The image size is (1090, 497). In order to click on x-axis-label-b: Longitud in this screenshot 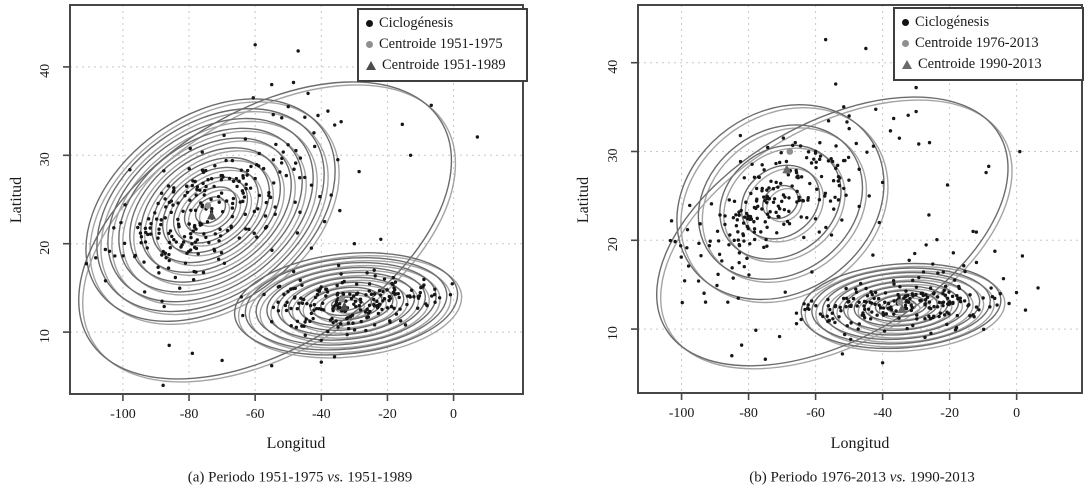, I will do `click(860, 443)`.